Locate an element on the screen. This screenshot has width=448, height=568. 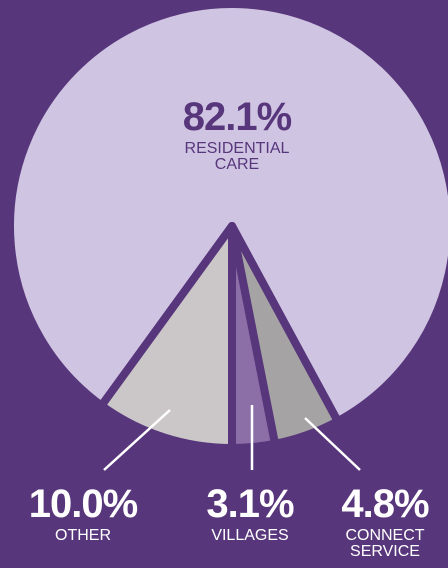
pie-slice is located at coordinates (166, 337).